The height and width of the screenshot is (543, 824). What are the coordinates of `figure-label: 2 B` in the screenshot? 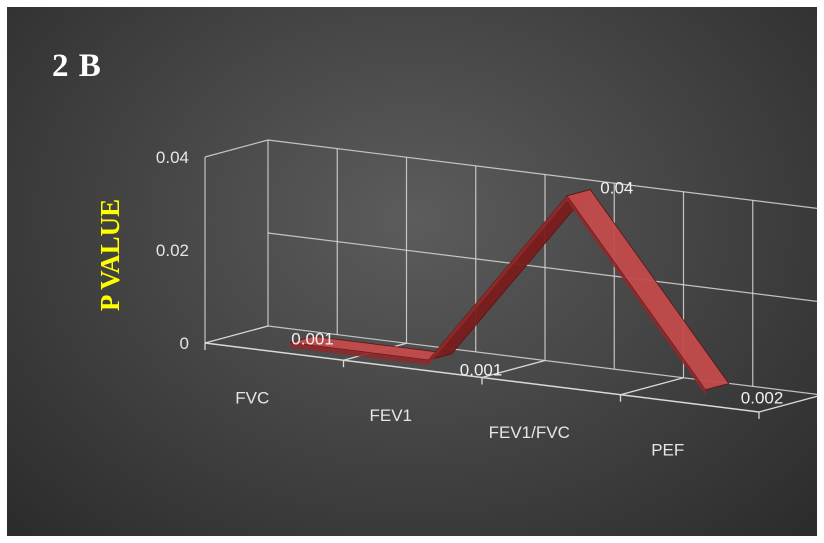 It's located at (77, 66).